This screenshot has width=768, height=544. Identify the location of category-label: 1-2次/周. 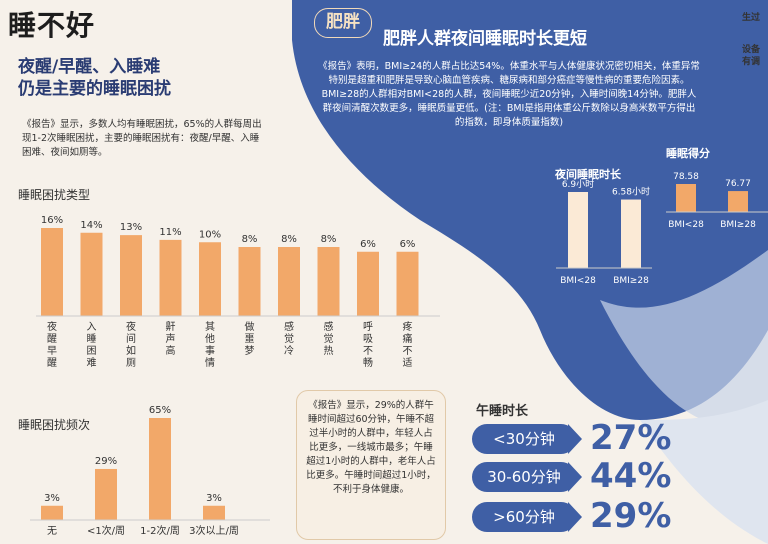
(160, 530).